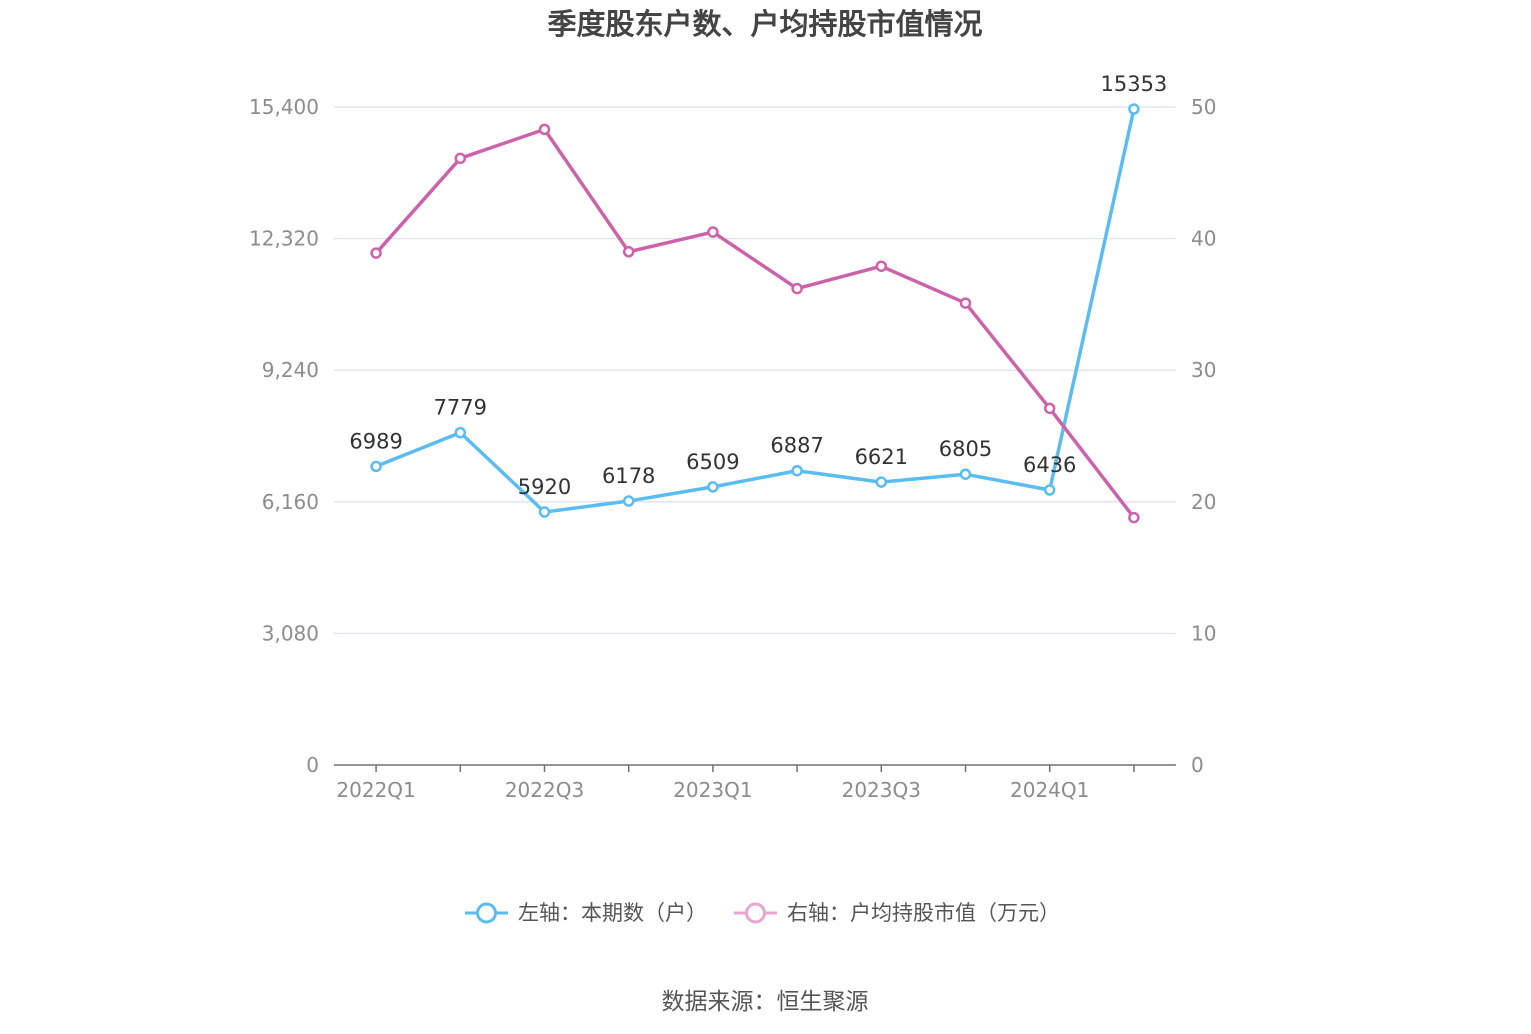  I want to click on left-axis-tick-label: 3,080, so click(290, 633).